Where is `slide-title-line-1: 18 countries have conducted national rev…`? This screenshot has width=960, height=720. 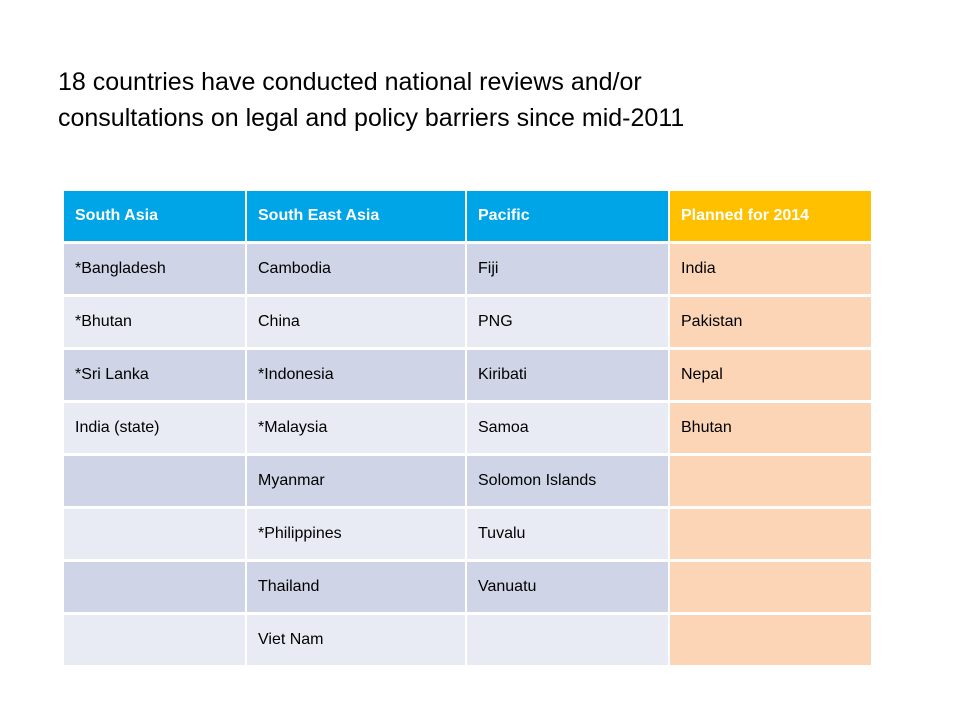 slide-title-line-1: 18 countries have conducted national rev… is located at coordinates (350, 82).